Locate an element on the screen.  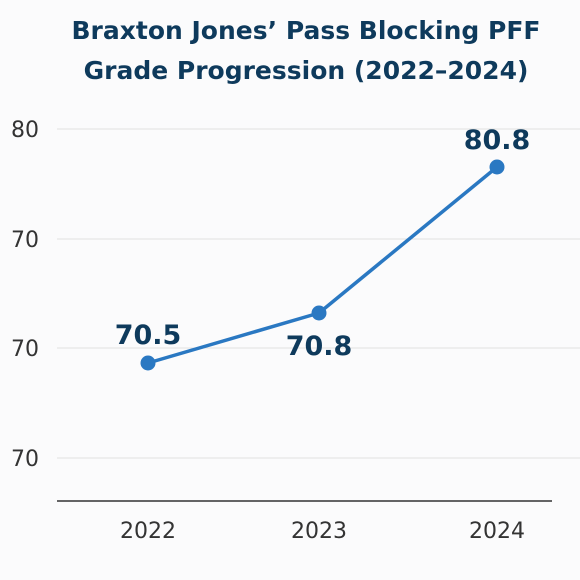
chart-title-line-2: Grade Progression (2022–2024) is located at coordinates (306, 70).